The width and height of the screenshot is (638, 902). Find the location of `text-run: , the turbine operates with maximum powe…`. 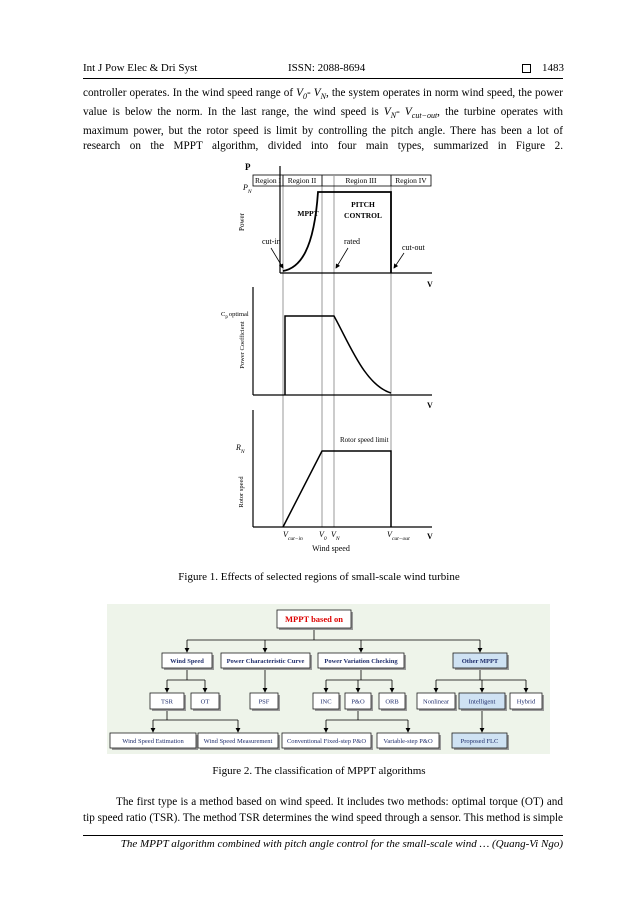

text-run: , the turbine operates with maximum powe… is located at coordinates (323, 129).